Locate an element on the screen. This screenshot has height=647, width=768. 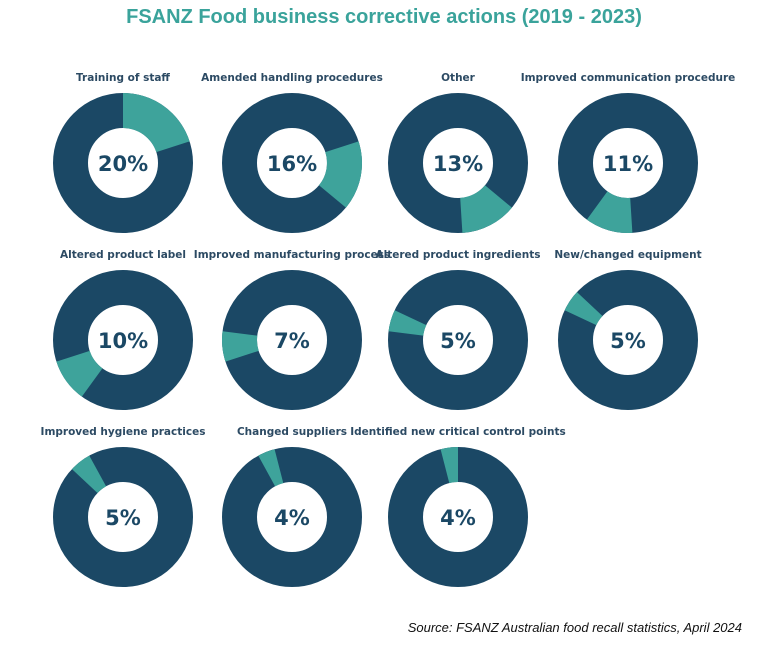
donut-value-label: 11% is located at coordinates (628, 164).